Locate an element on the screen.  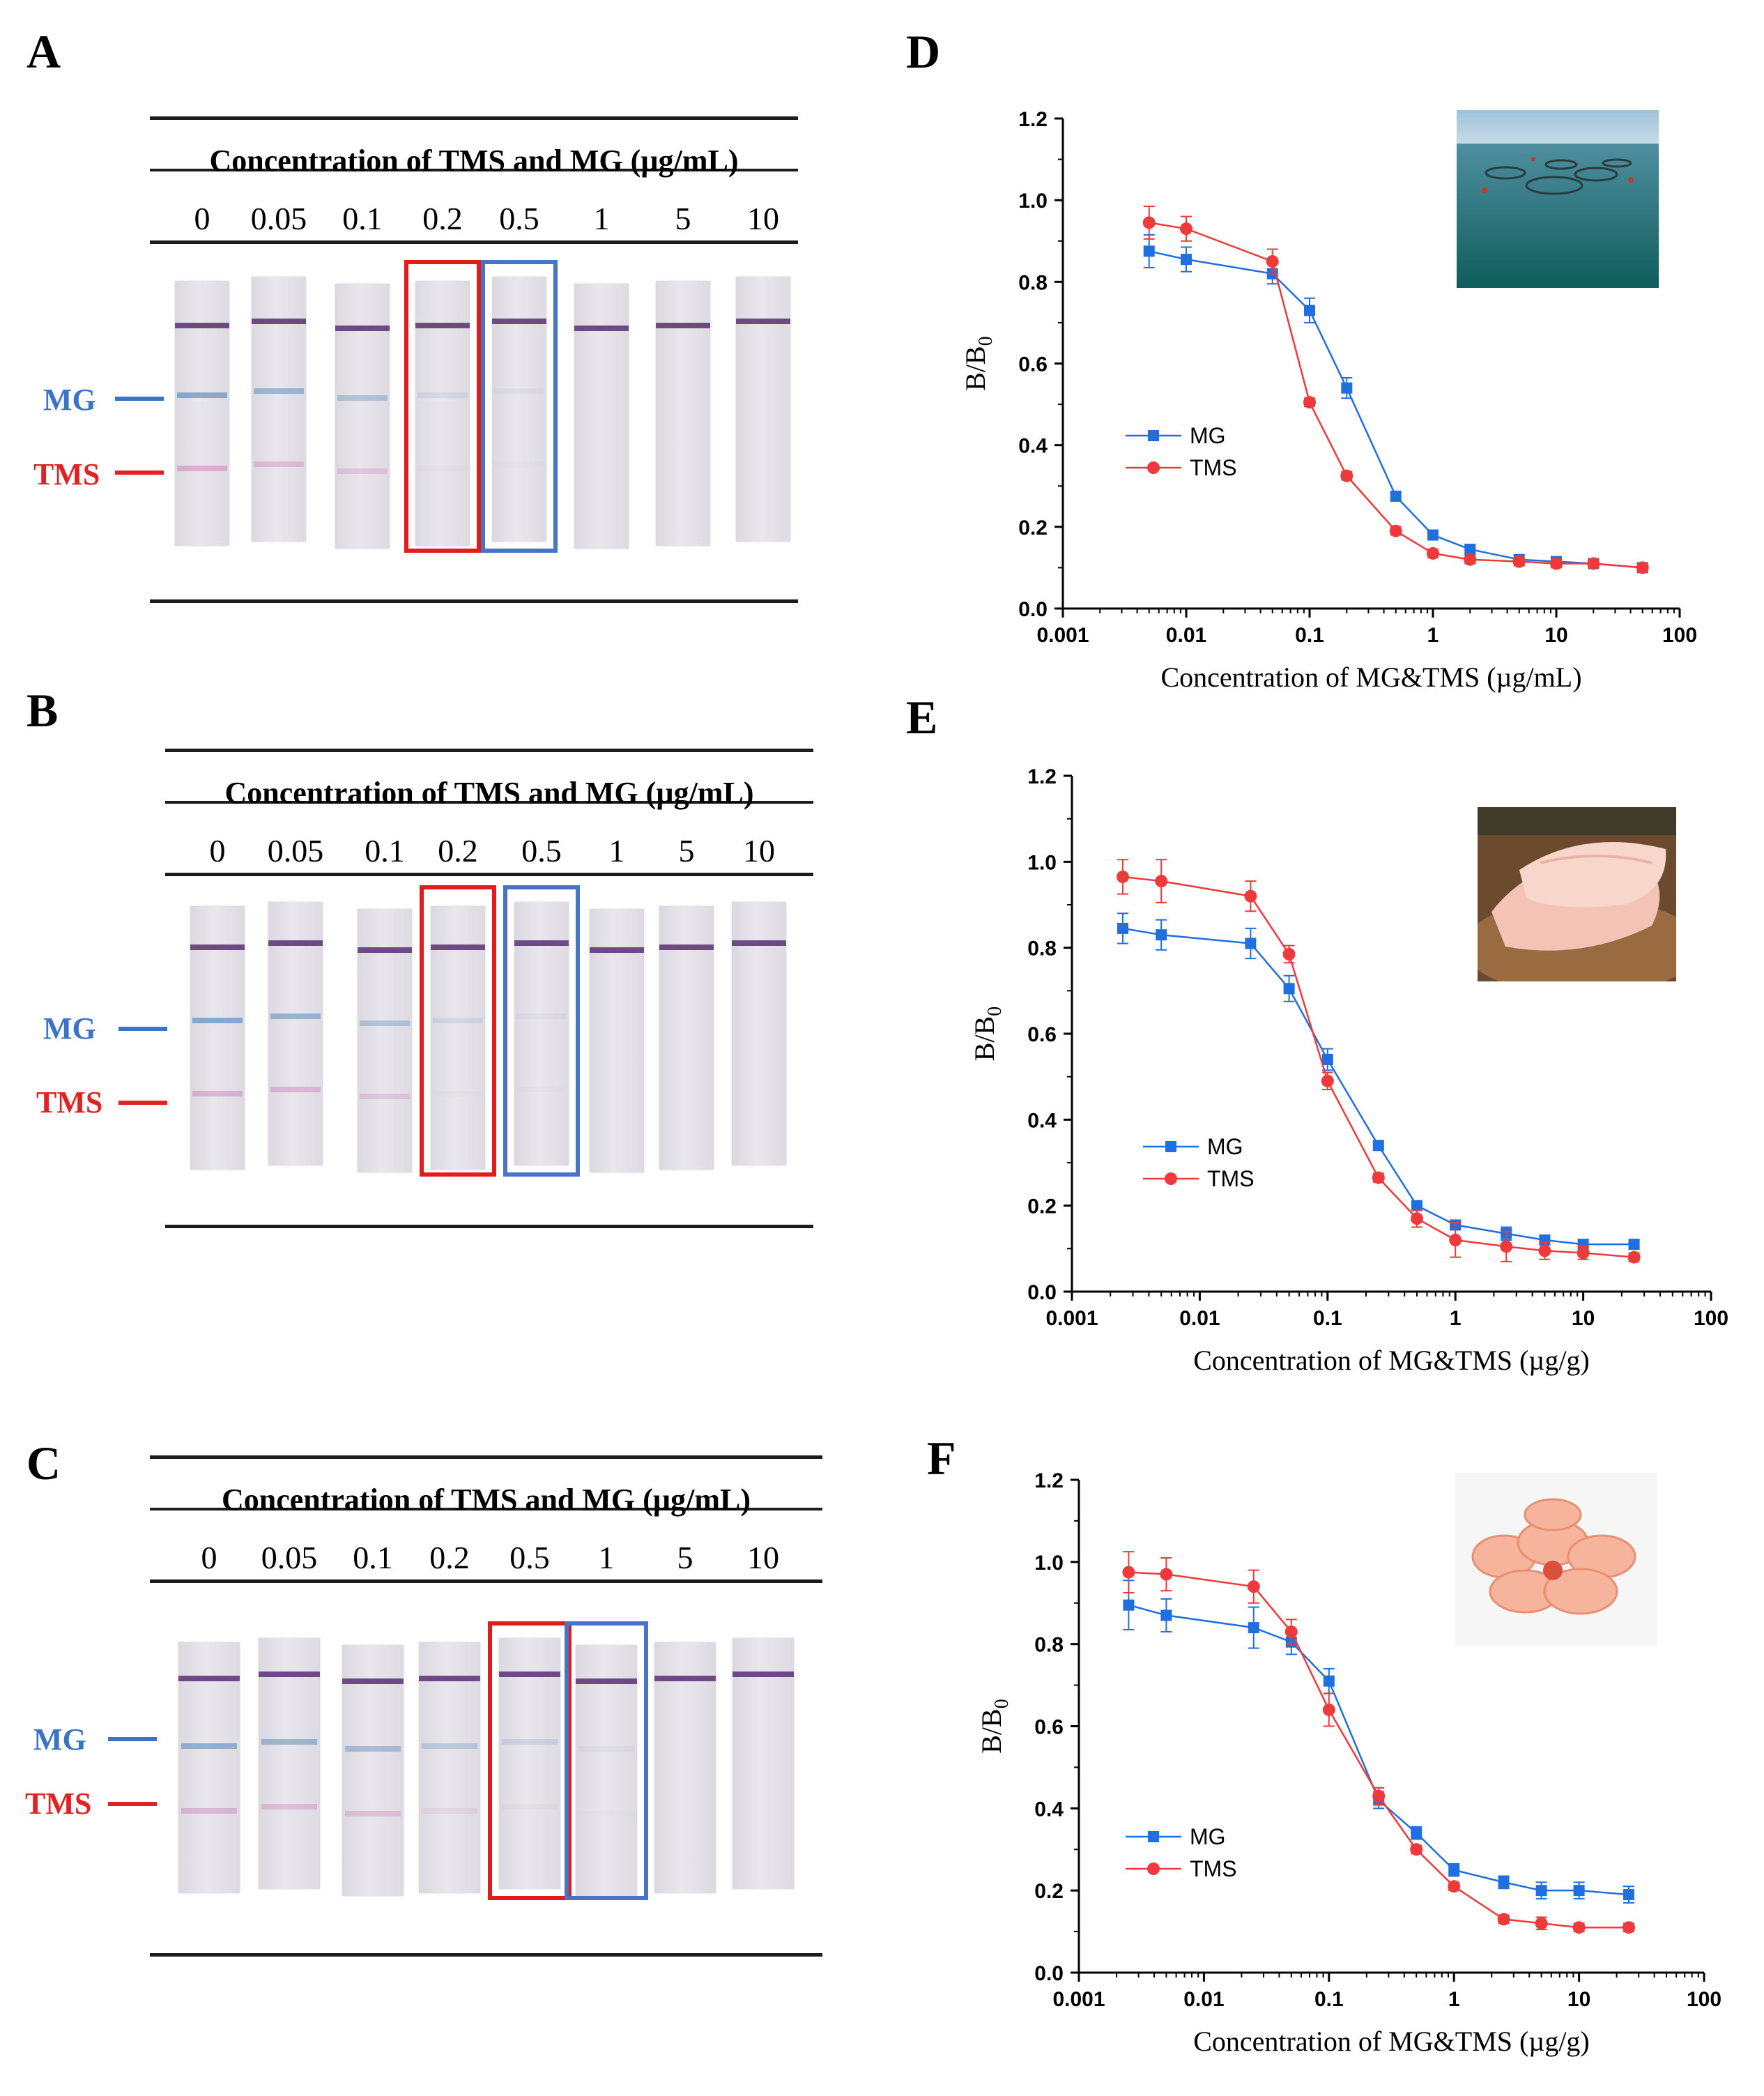
mg-line-label-a: MG is located at coordinates (69, 400).